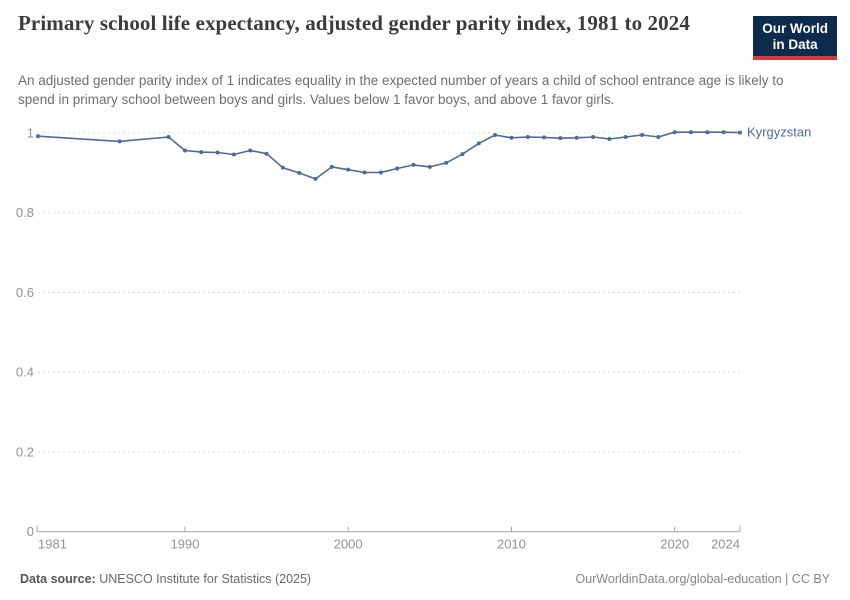  What do you see at coordinates (25, 292) in the screenshot?
I see `y-tick-label: 0.6` at bounding box center [25, 292].